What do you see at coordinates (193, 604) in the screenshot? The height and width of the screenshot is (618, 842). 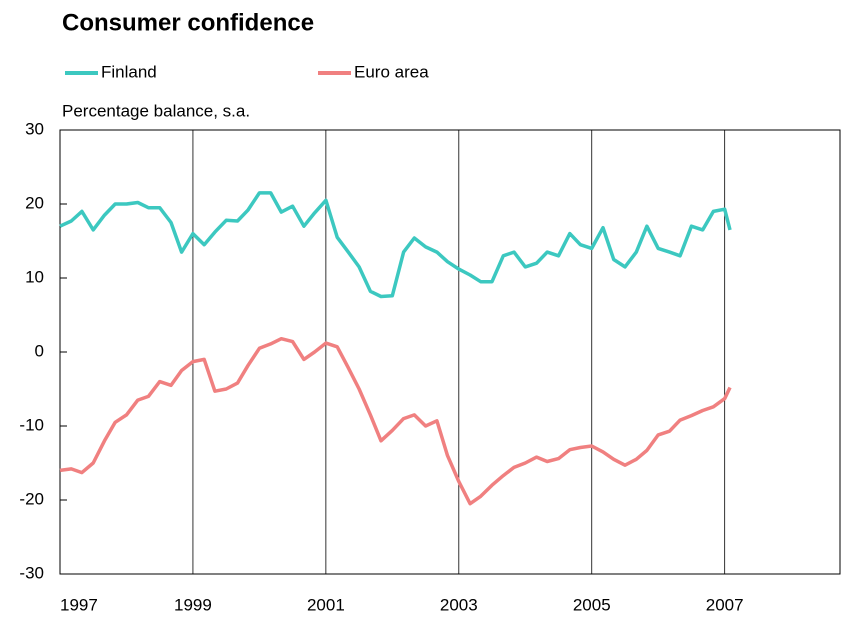 I see `x-tick-label: 1999` at bounding box center [193, 604].